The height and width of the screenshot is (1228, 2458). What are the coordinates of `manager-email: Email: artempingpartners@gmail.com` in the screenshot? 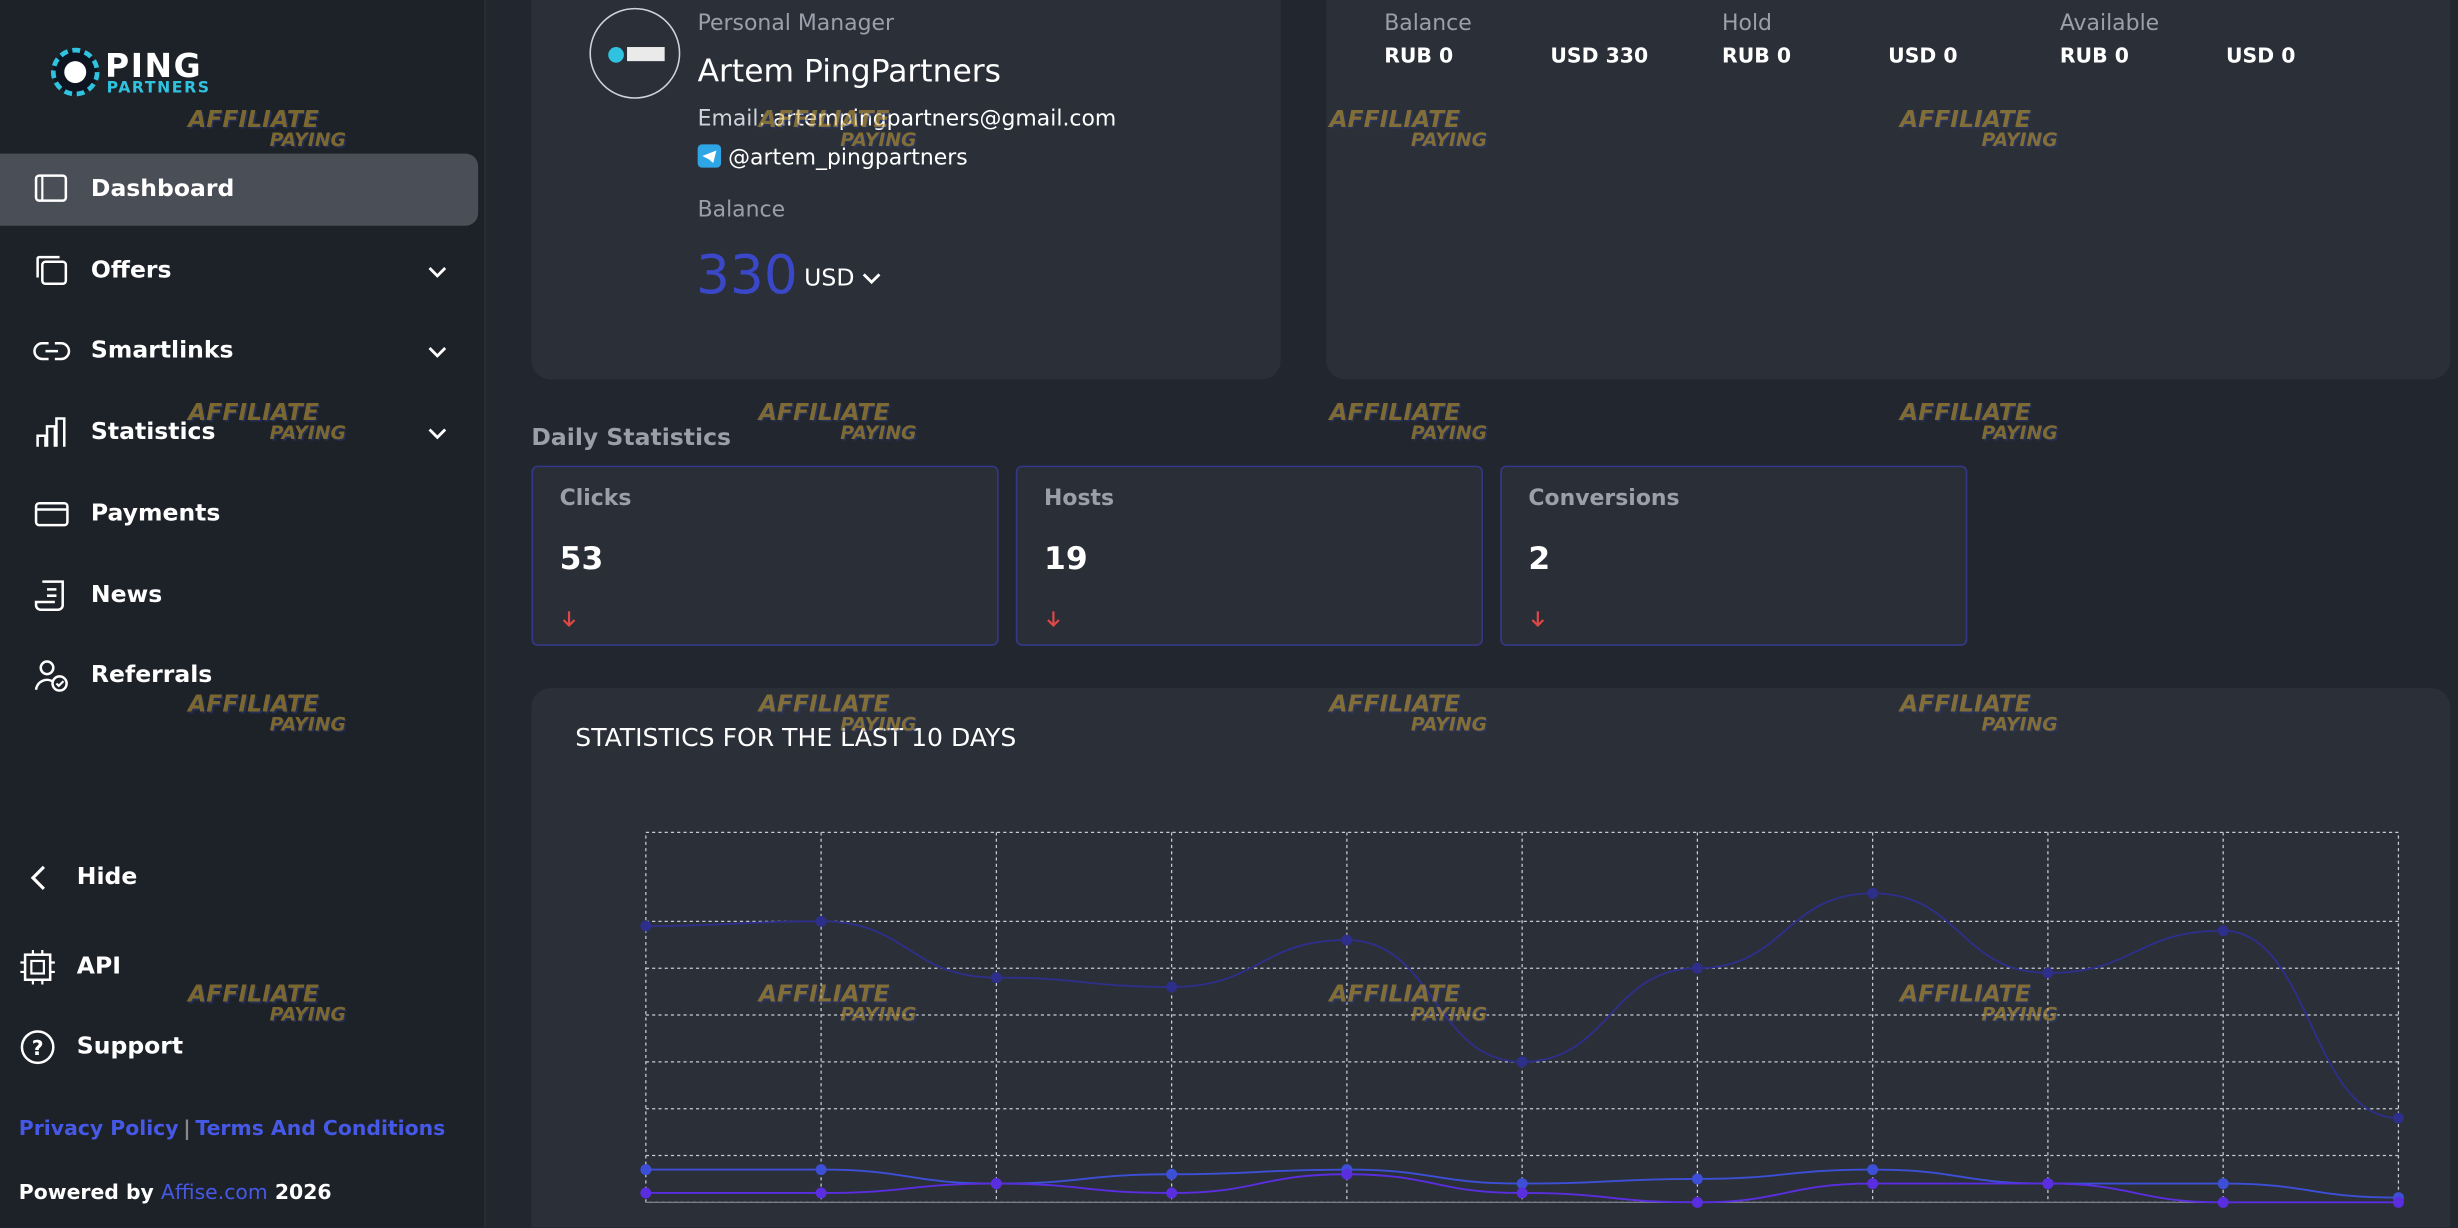 It's located at (907, 119).